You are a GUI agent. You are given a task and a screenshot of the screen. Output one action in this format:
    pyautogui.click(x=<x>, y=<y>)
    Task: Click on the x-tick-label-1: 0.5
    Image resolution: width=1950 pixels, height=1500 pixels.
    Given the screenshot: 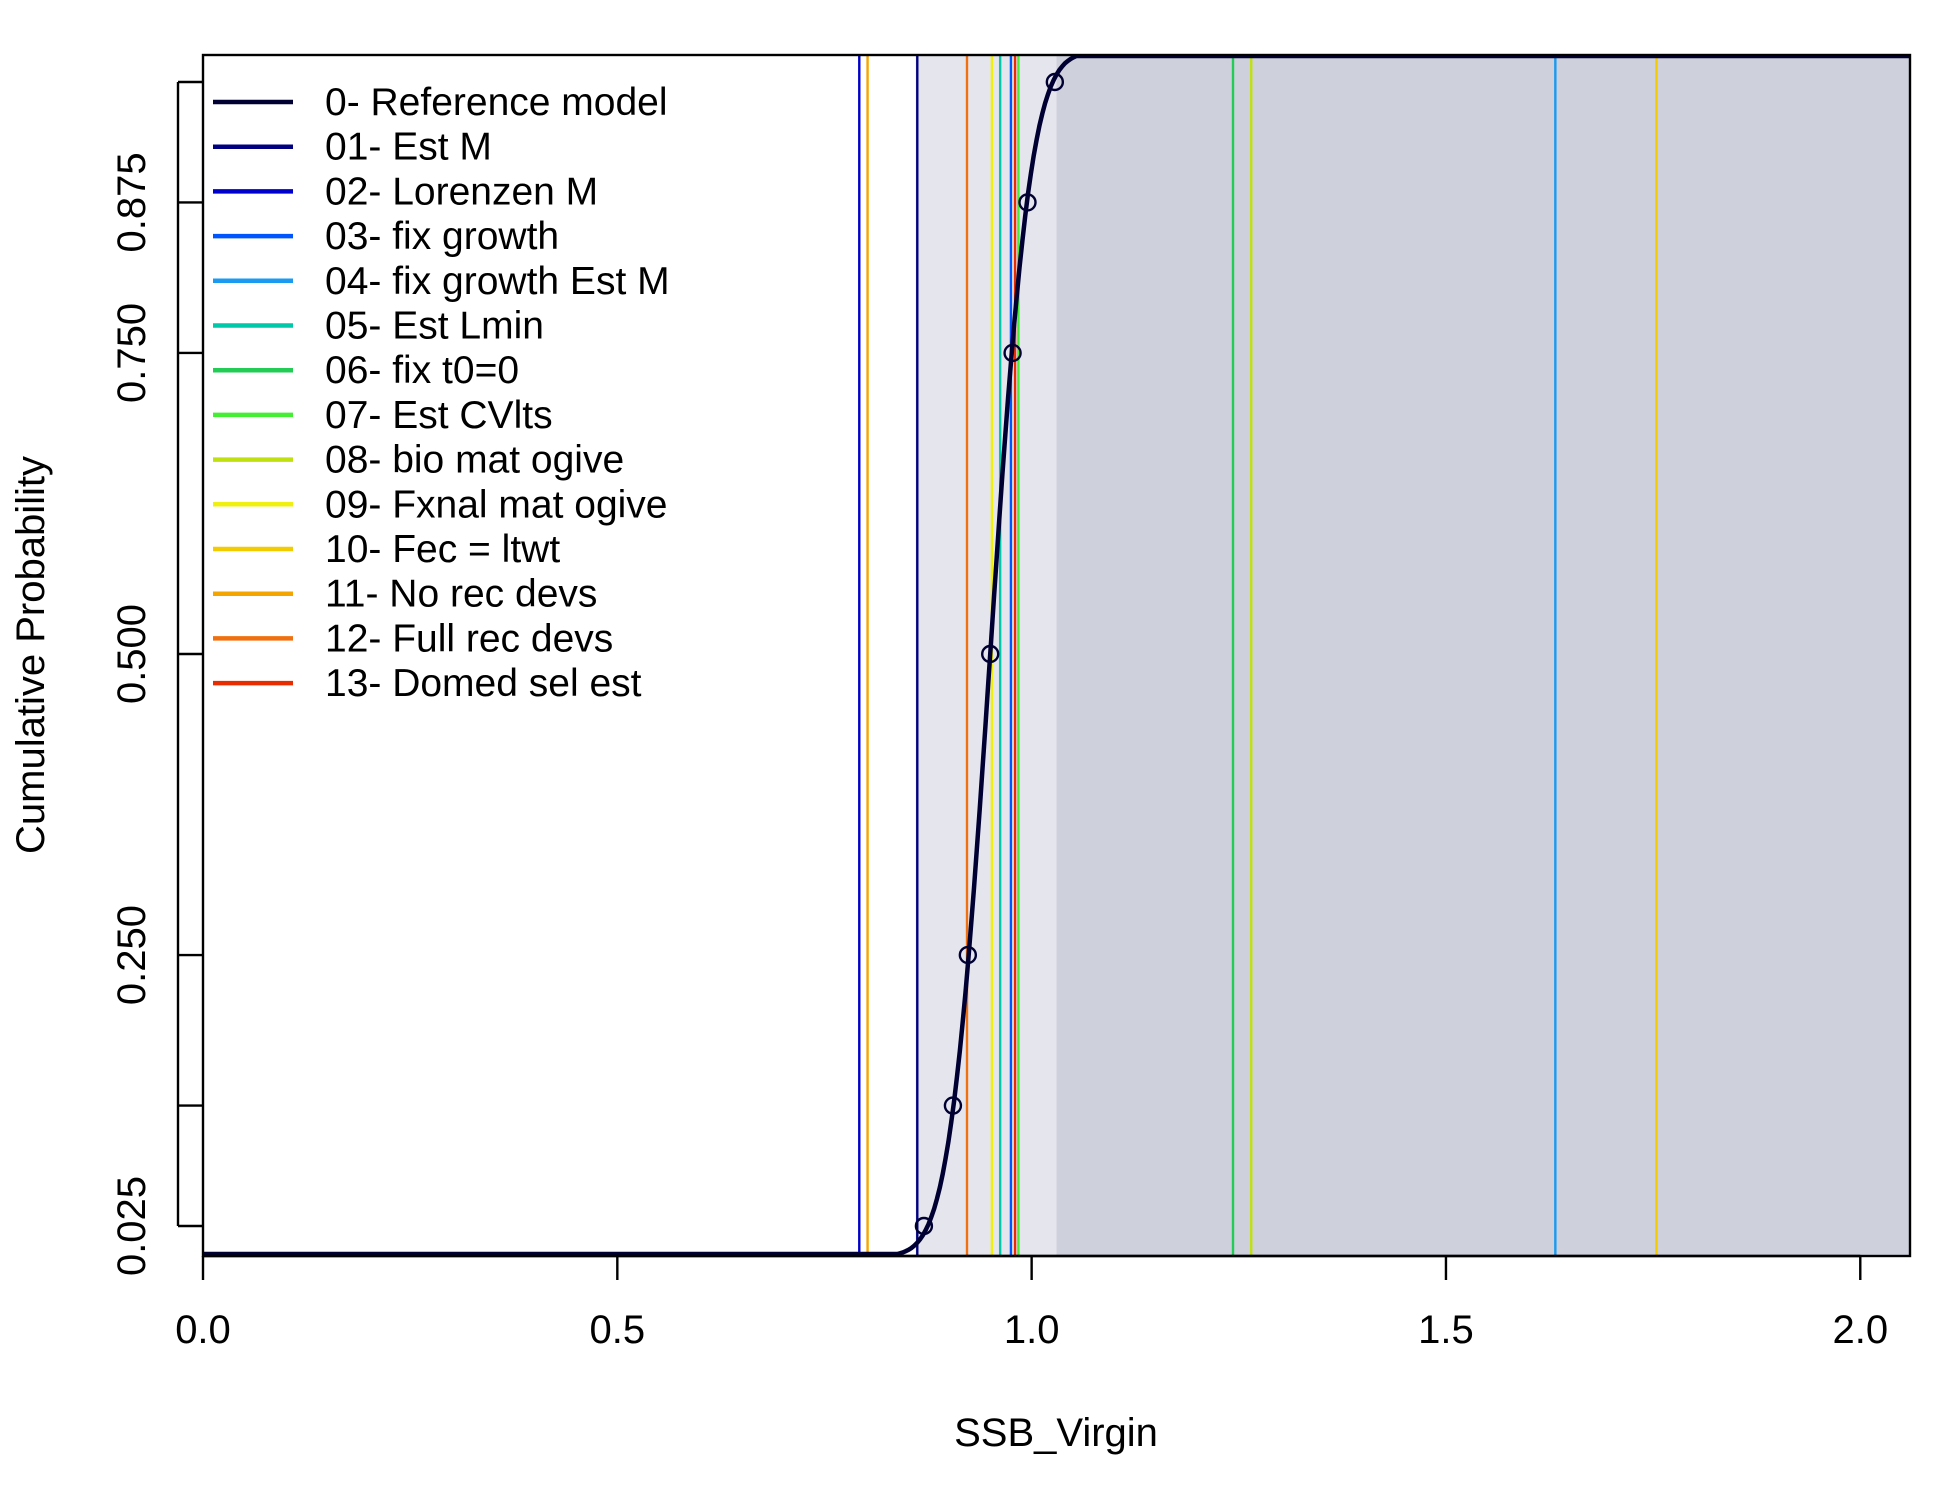 What is the action you would take?
    pyautogui.click(x=618, y=1330)
    